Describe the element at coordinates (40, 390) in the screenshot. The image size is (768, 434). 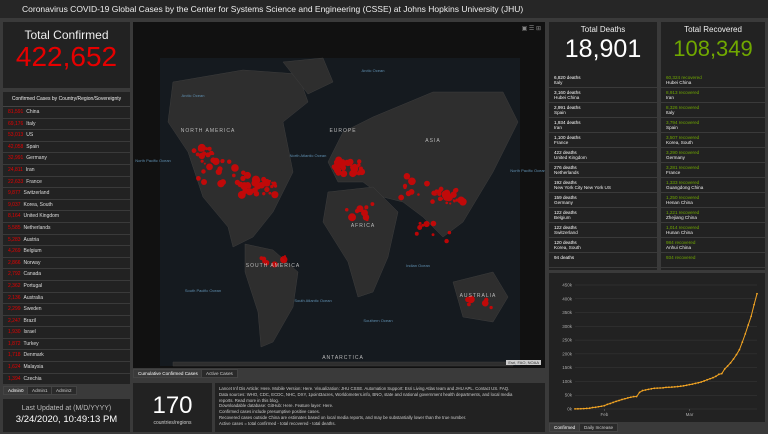
I see `tab: Admin1` at that location.